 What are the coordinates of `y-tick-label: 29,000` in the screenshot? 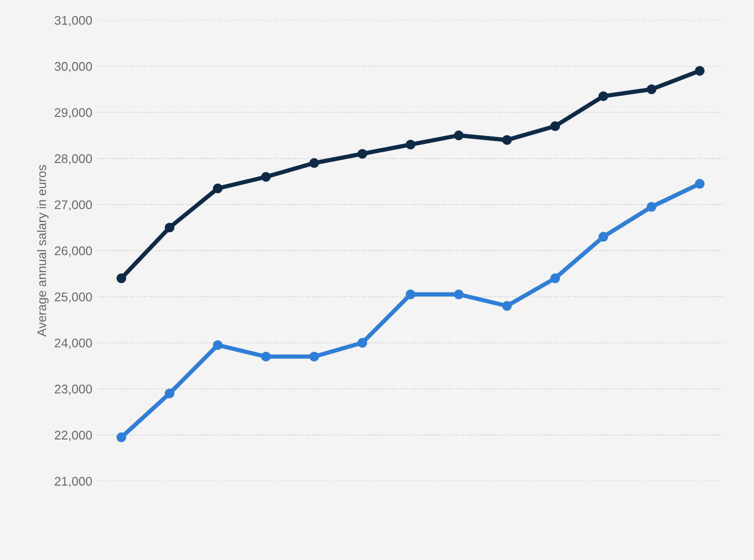 It's located at (73, 113).